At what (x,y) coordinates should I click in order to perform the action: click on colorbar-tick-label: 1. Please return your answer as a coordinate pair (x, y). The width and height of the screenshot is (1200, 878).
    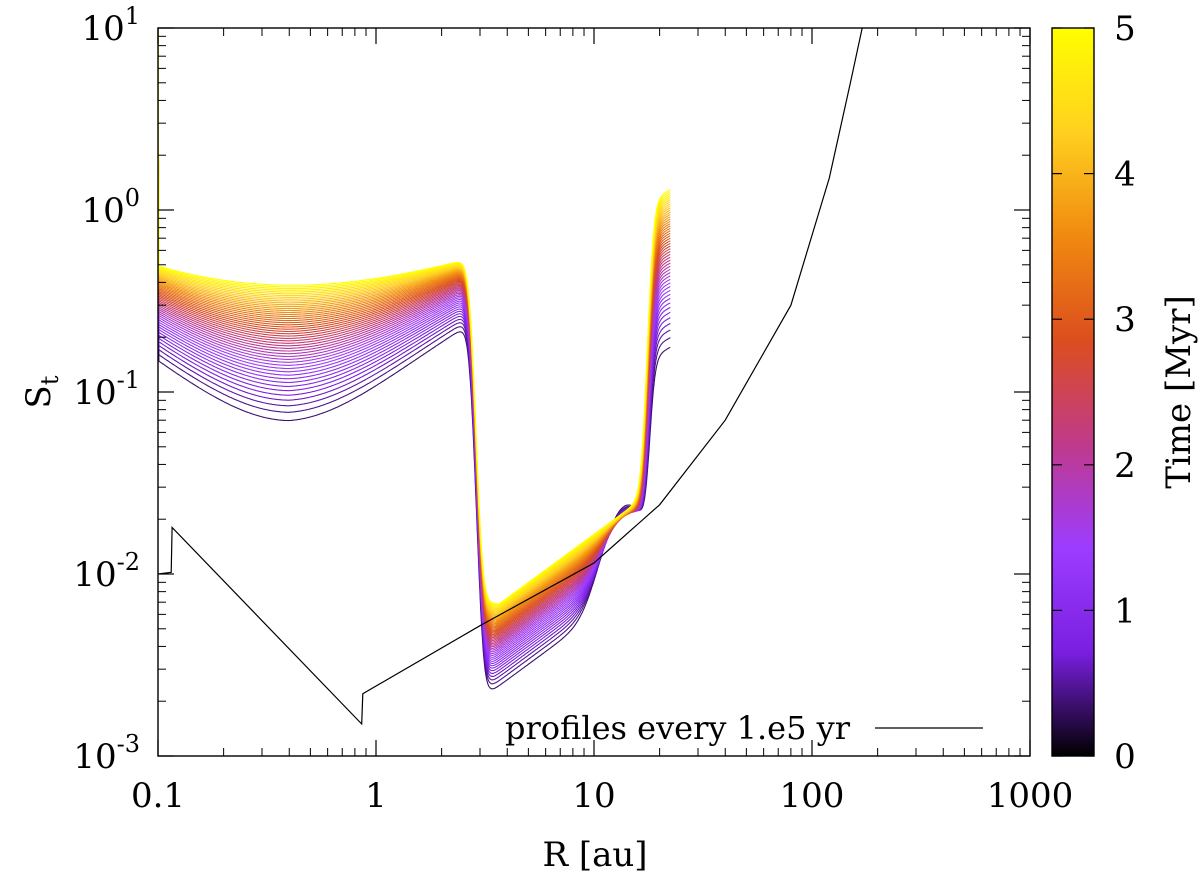
    Looking at the image, I should click on (1125, 611).